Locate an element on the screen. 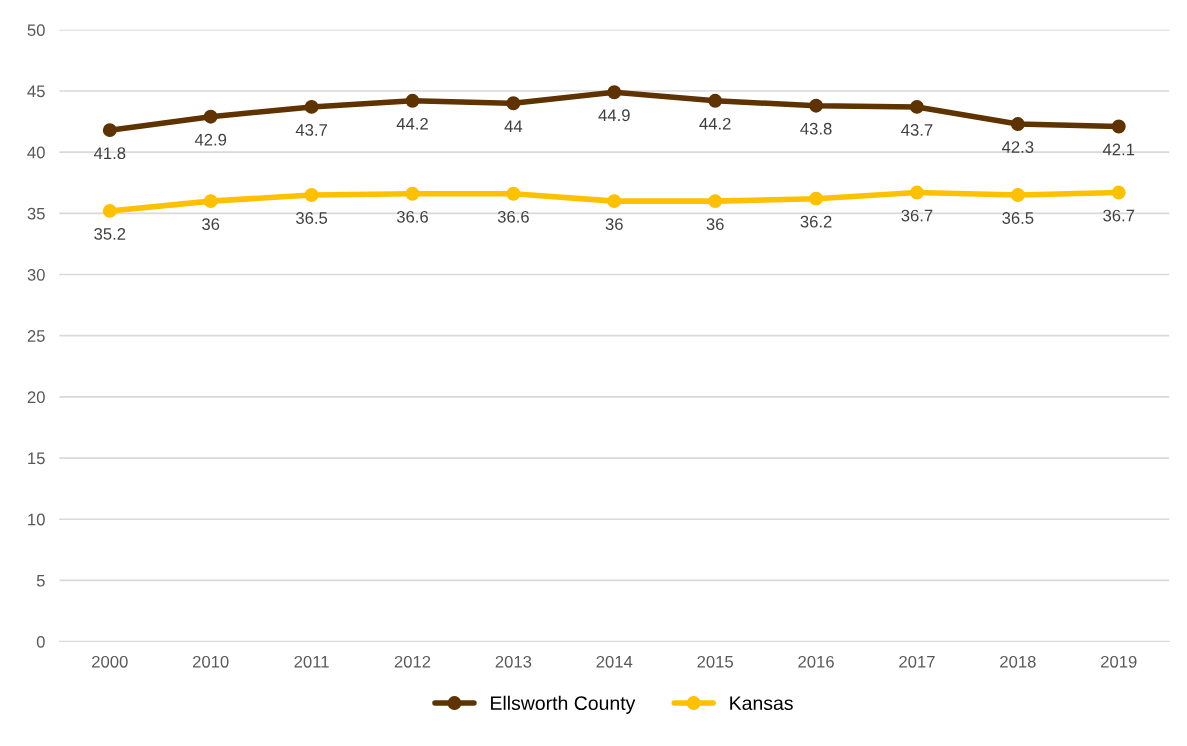  x-tick-label: 2015 is located at coordinates (715, 661).